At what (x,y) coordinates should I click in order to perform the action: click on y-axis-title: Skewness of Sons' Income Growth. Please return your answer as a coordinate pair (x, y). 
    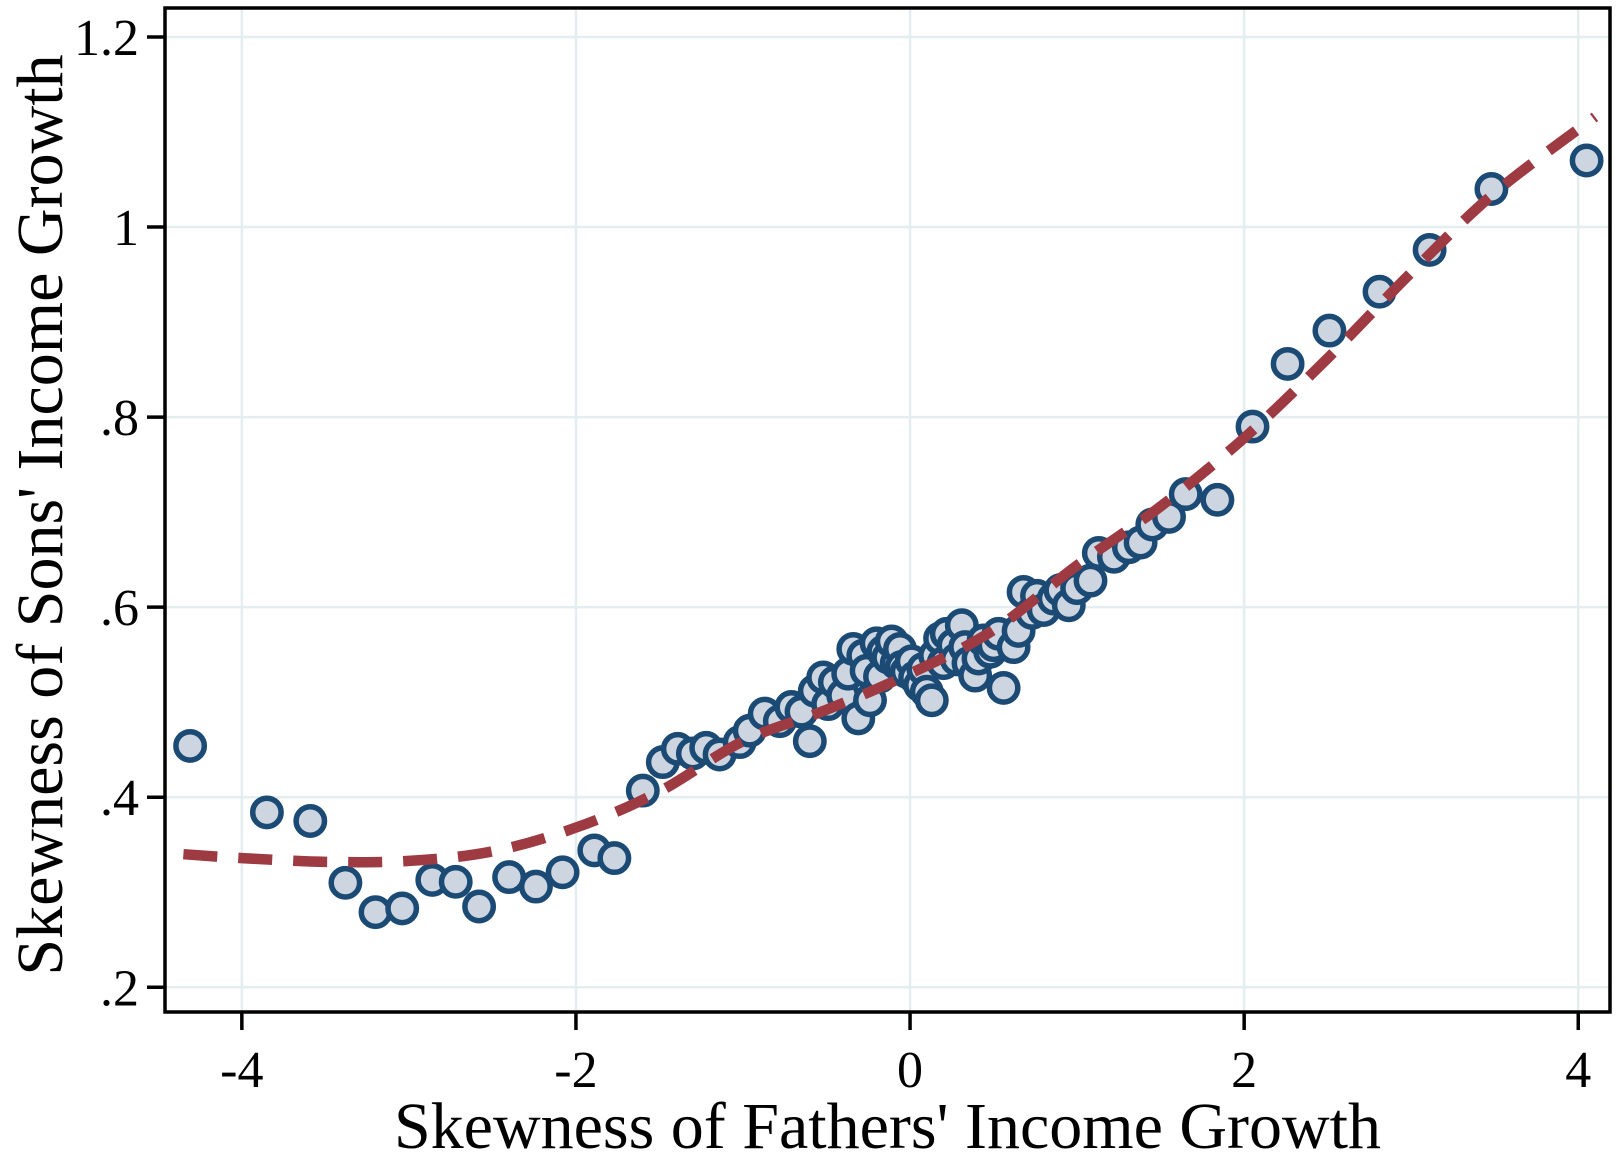
    Looking at the image, I should click on (40, 514).